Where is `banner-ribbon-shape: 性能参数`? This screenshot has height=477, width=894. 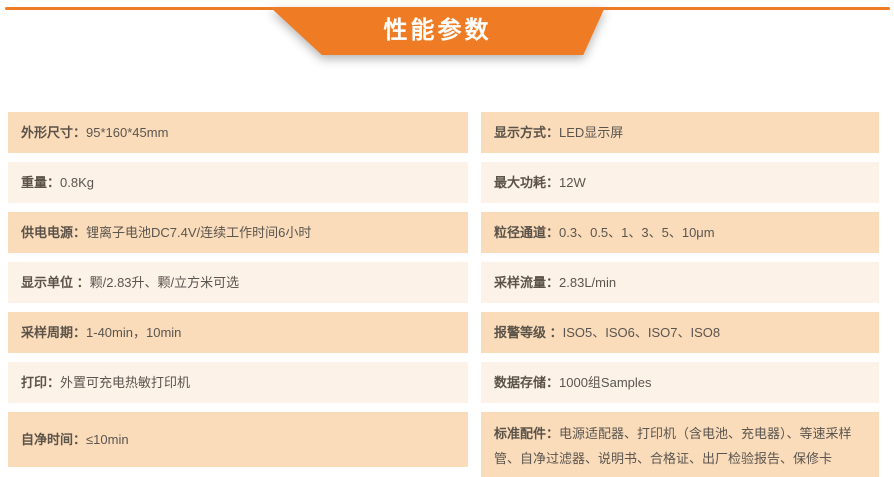
banner-ribbon-shape: 性能参数 is located at coordinates (437, 31).